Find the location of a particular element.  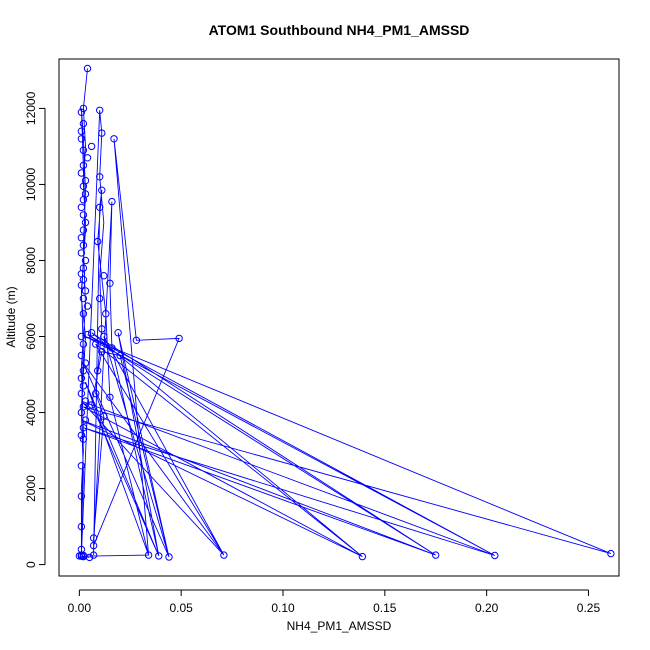

x-tick-label: 0.20 is located at coordinates (487, 608).